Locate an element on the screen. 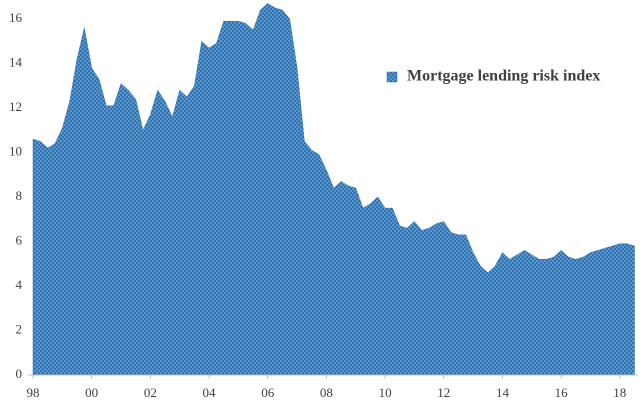 The image size is (640, 408). x-tick-label: 06 is located at coordinates (268, 392).